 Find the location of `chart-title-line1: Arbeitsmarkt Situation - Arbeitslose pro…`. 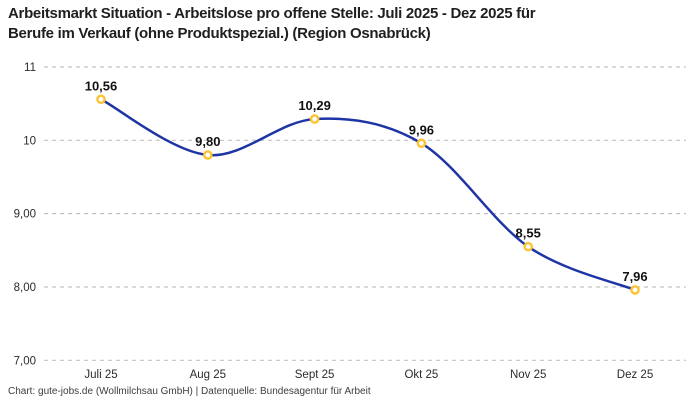

chart-title-line1: Arbeitsmarkt Situation - Arbeitslose pro… is located at coordinates (272, 13).